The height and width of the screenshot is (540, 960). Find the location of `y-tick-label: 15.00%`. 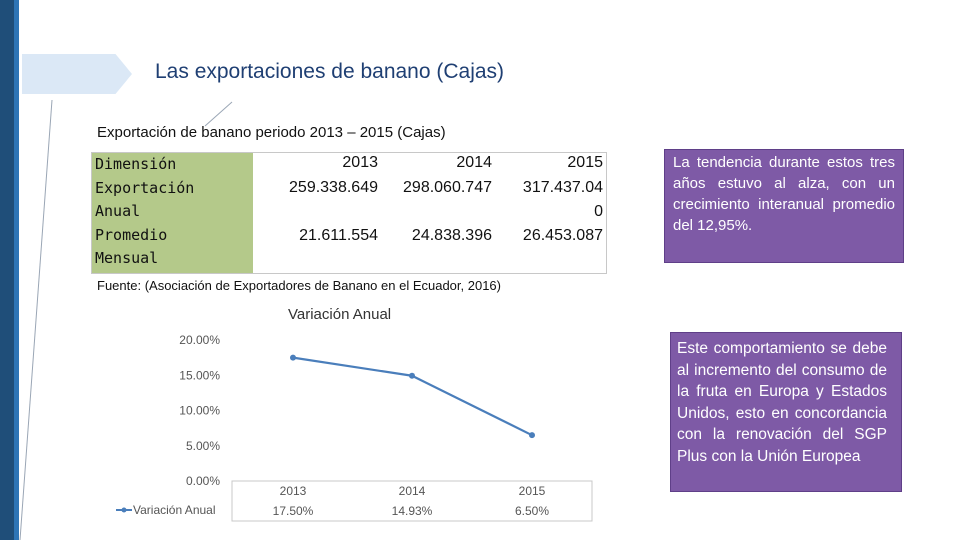

y-tick-label: 15.00% is located at coordinates (199, 375).